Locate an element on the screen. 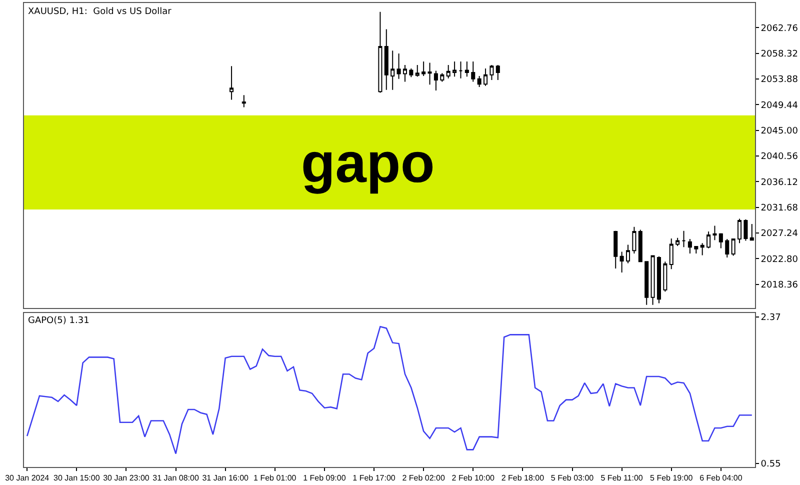 The width and height of the screenshot is (800, 485). y-tick-label: 2062.76 is located at coordinates (779, 29).